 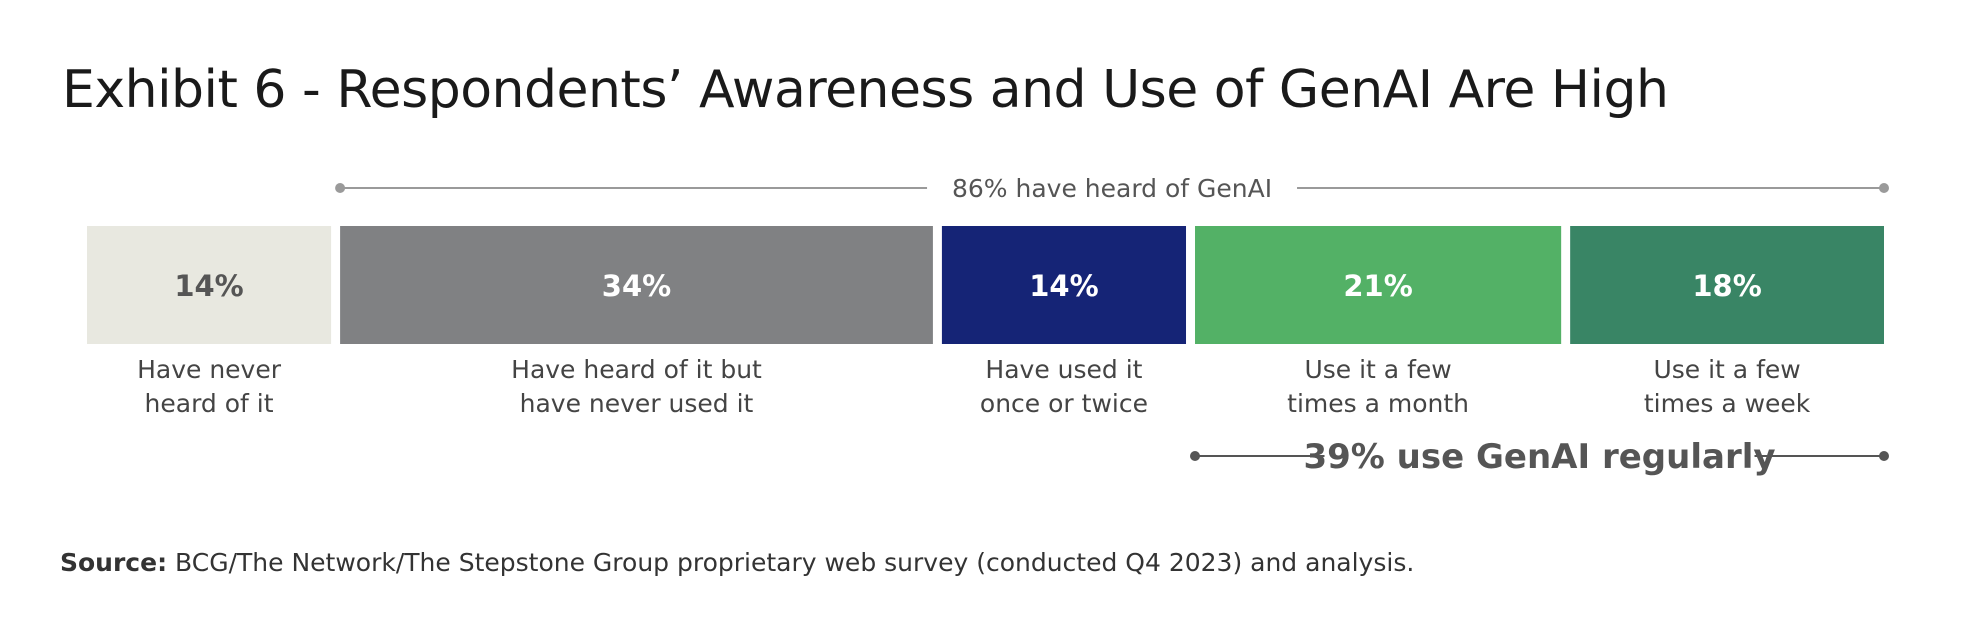 I want to click on bracket-2-label: 39% use GenAI regularly, so click(x=1539, y=457).